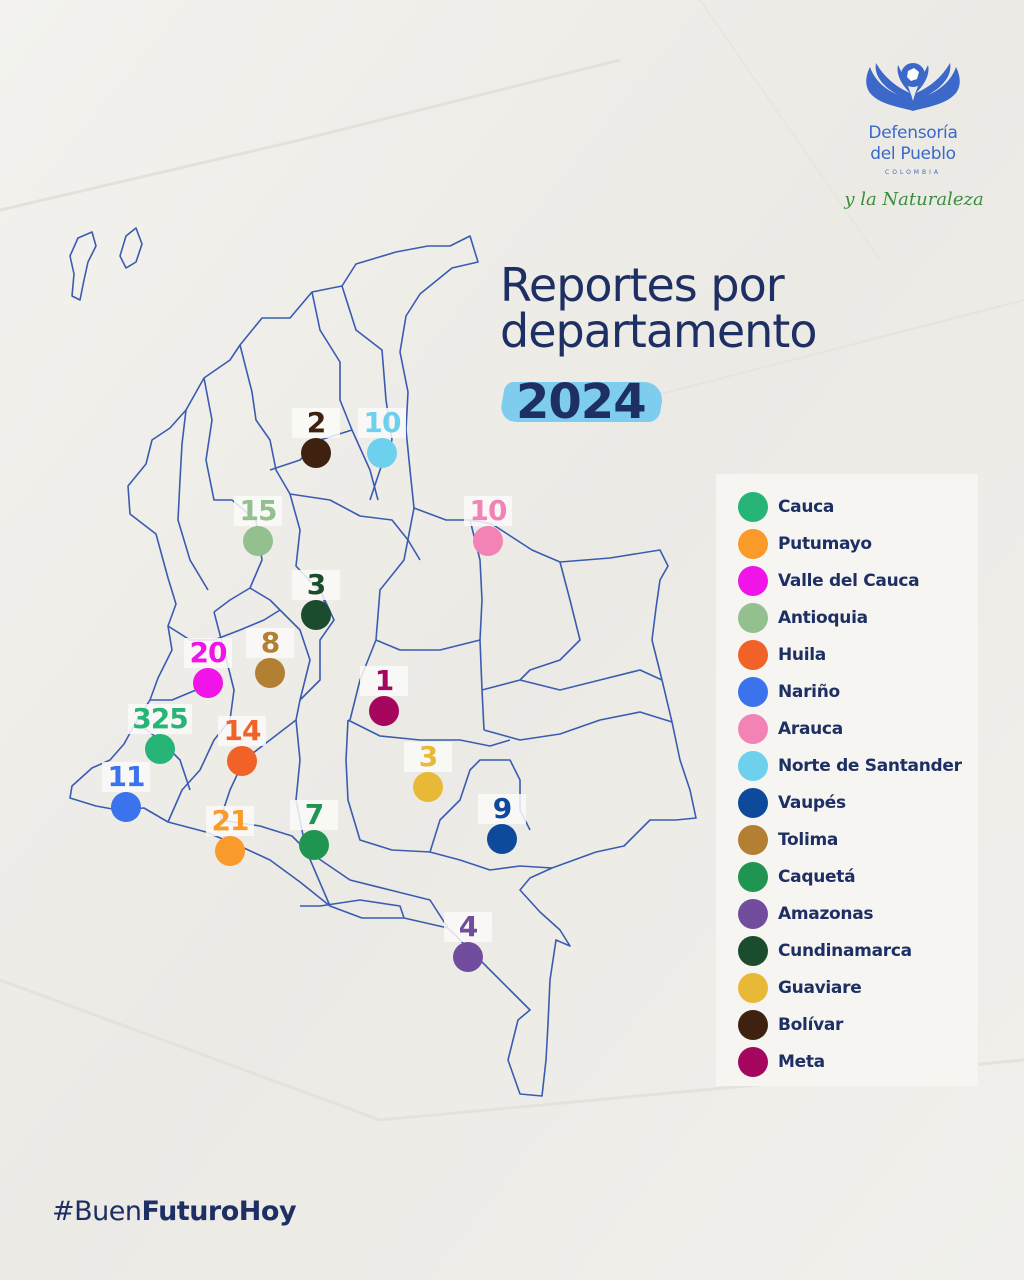 This screenshot has height=1280, width=1024. I want to click on legend-item: Norte de Santander, so click(858, 767).